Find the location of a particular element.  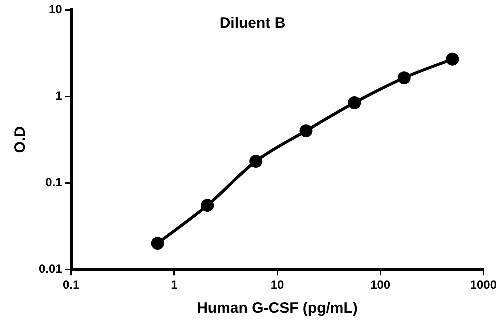

x-tick-label: 0.1 is located at coordinates (71, 285).